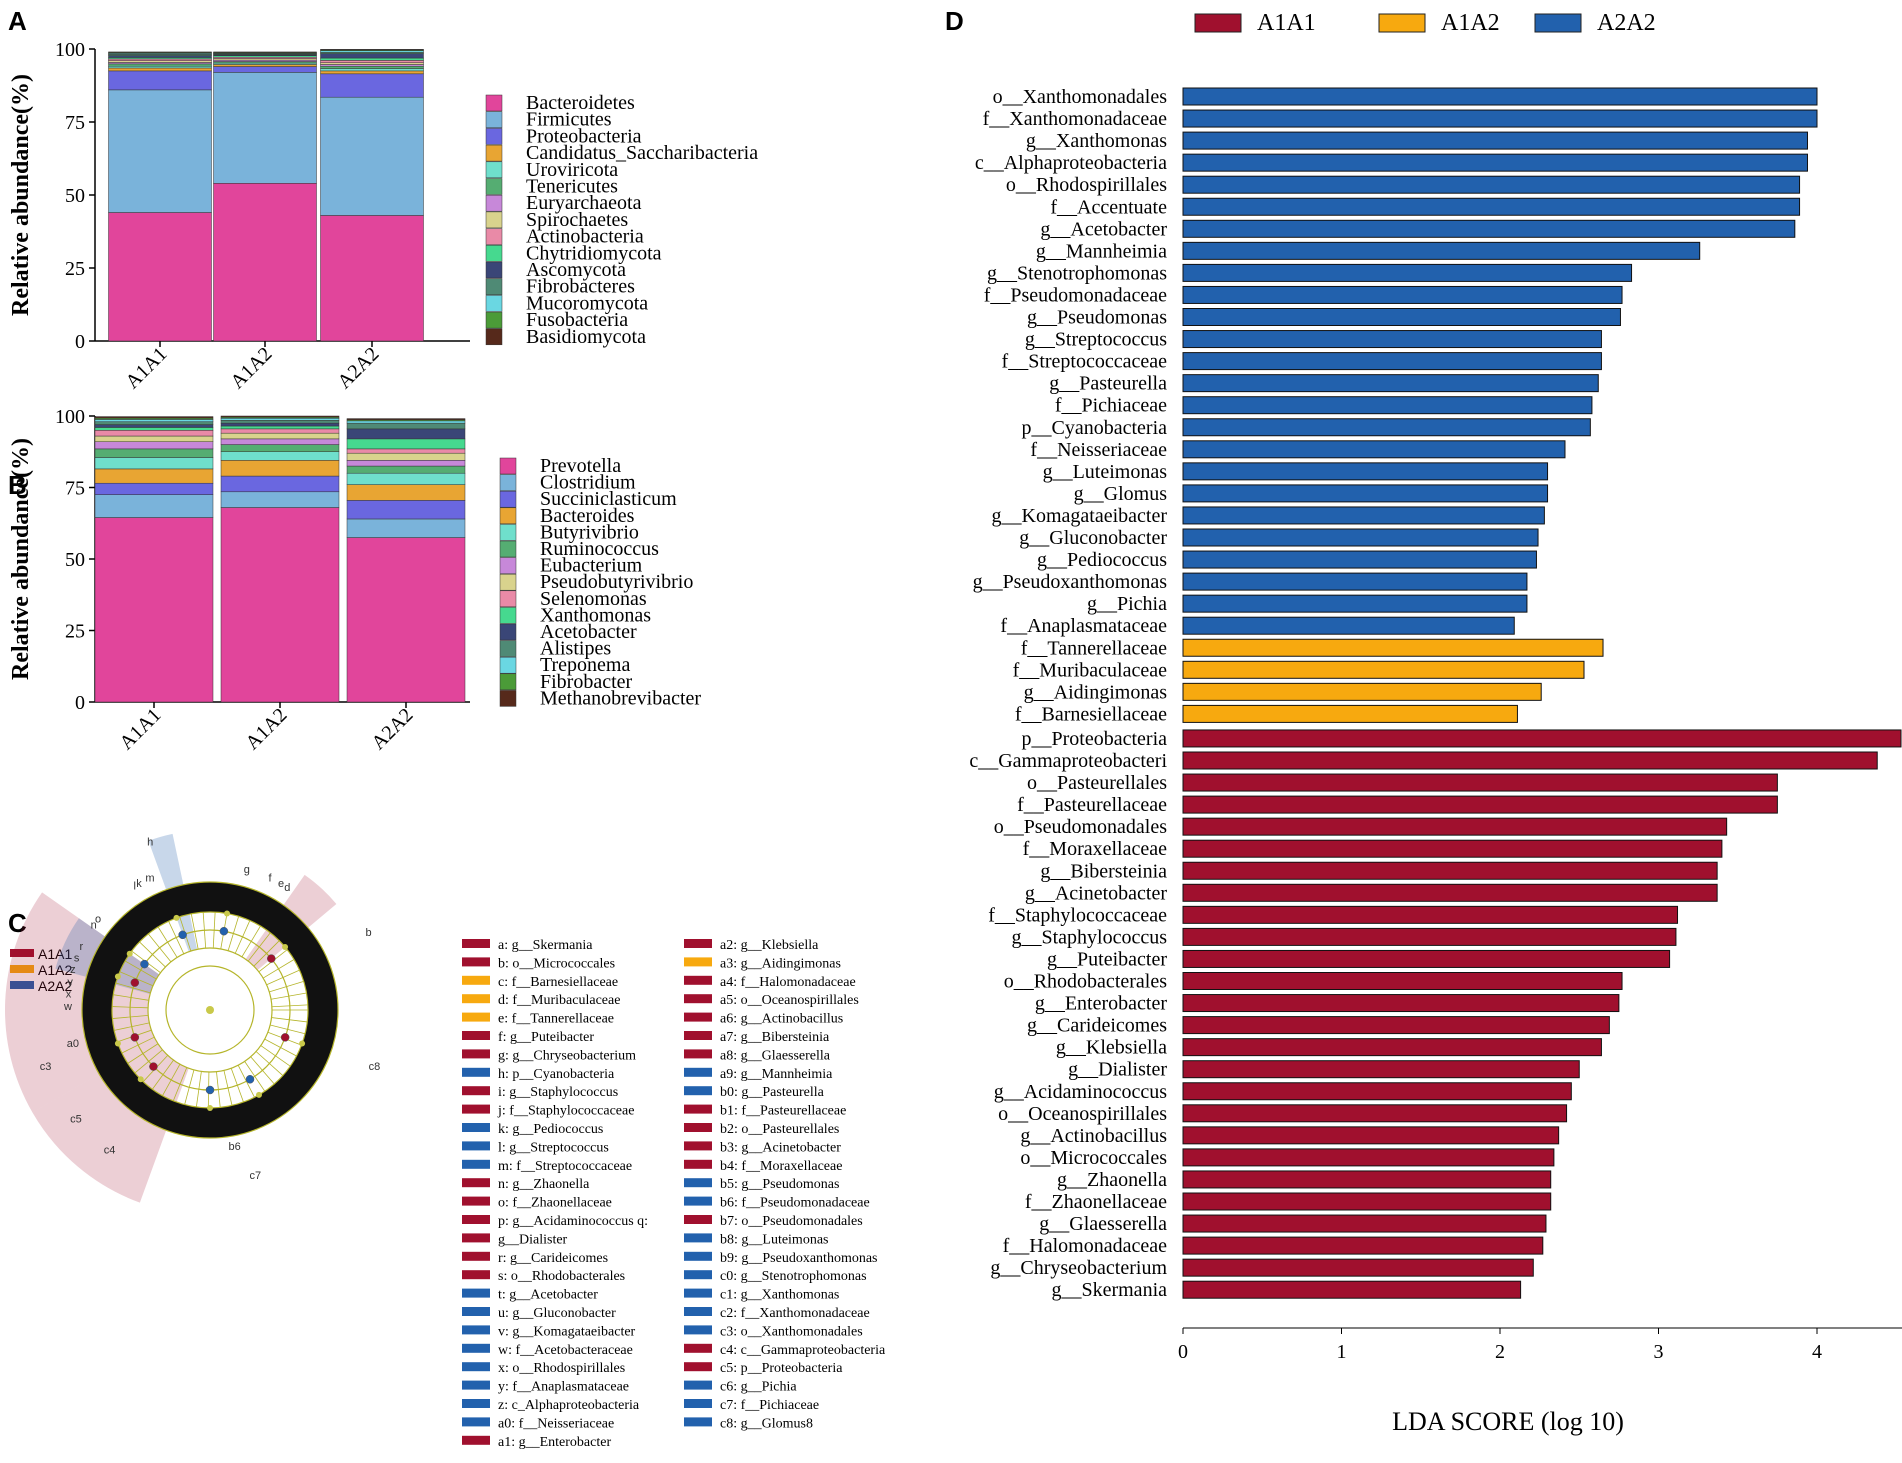 This screenshot has width=1902, height=1463. What do you see at coordinates (561, 1276) in the screenshot?
I see `key-label: s: o__Rhodobacterales` at bounding box center [561, 1276].